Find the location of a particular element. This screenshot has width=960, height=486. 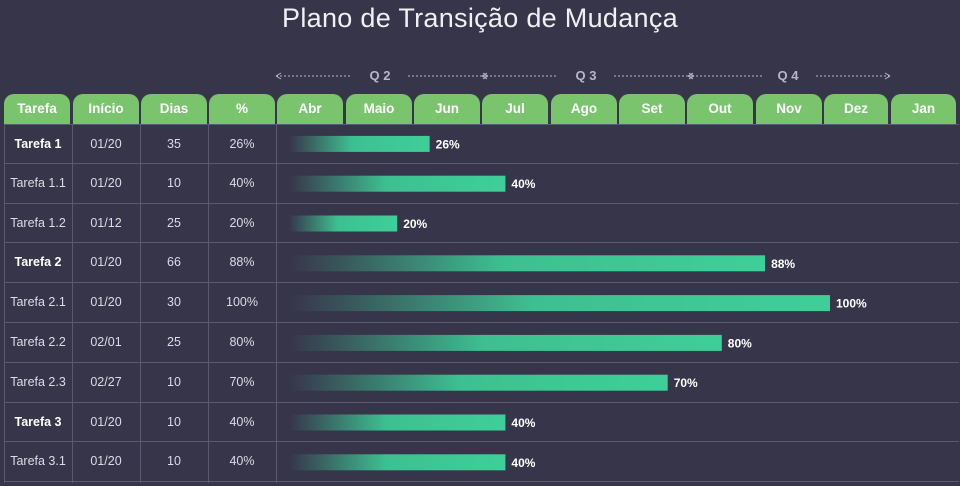

bar-value-label: 26% is located at coordinates (448, 144).